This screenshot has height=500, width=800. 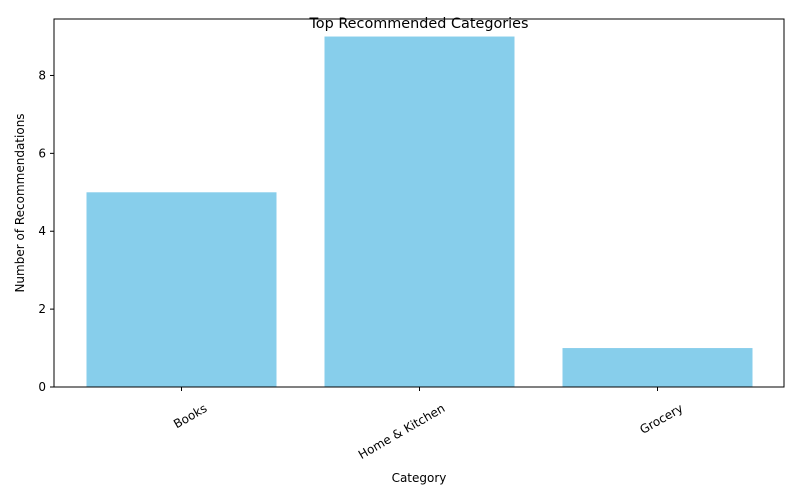 I want to click on x-tick-label: Books, so click(x=190, y=416).